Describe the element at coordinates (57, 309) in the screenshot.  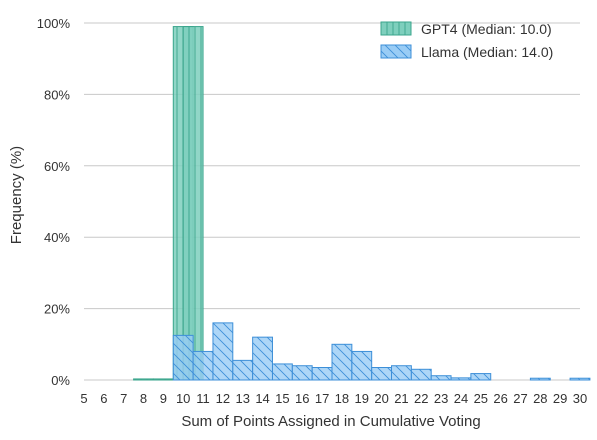
I see `y-tick-label: 20%` at that location.